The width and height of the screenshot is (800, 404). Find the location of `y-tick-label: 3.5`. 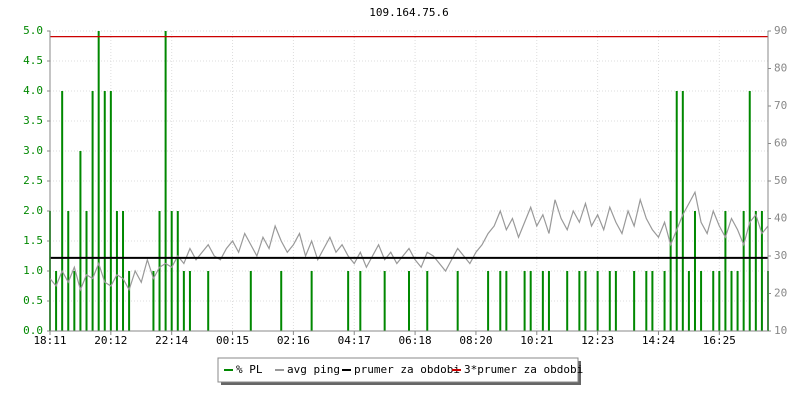

y-tick-label: 3.5 is located at coordinates (33, 120).